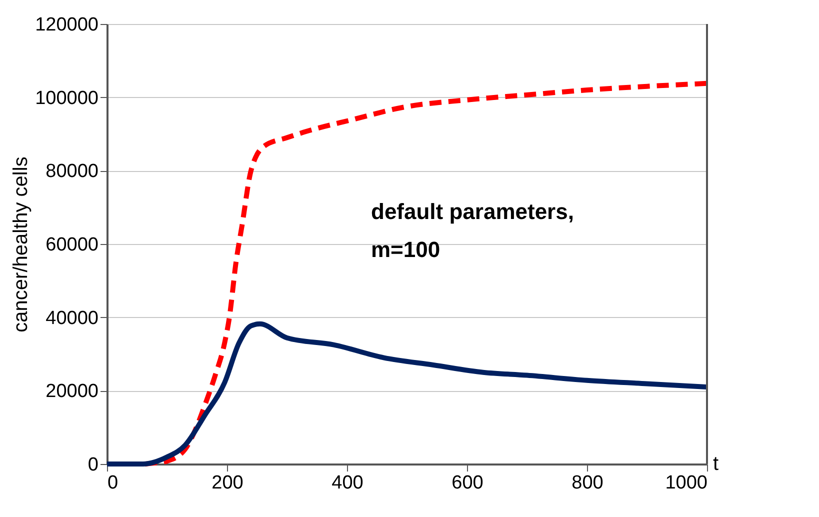 This screenshot has height=517, width=819. What do you see at coordinates (72, 391) in the screenshot?
I see `y-tick-label: 20000` at bounding box center [72, 391].